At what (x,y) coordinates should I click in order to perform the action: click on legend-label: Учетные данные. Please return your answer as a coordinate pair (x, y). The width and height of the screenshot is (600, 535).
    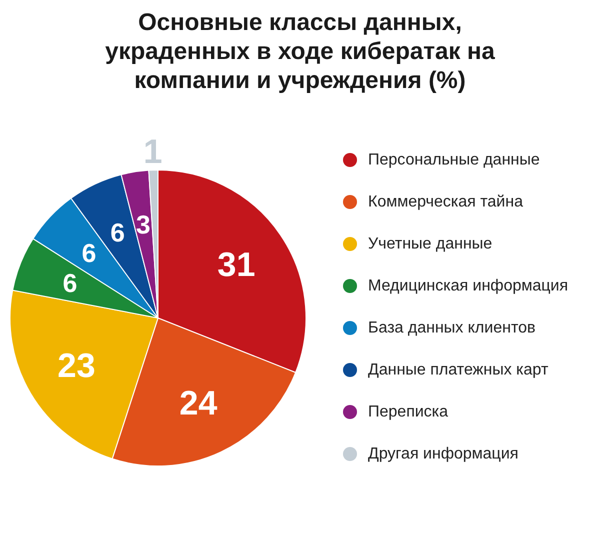
    Looking at the image, I should click on (430, 244).